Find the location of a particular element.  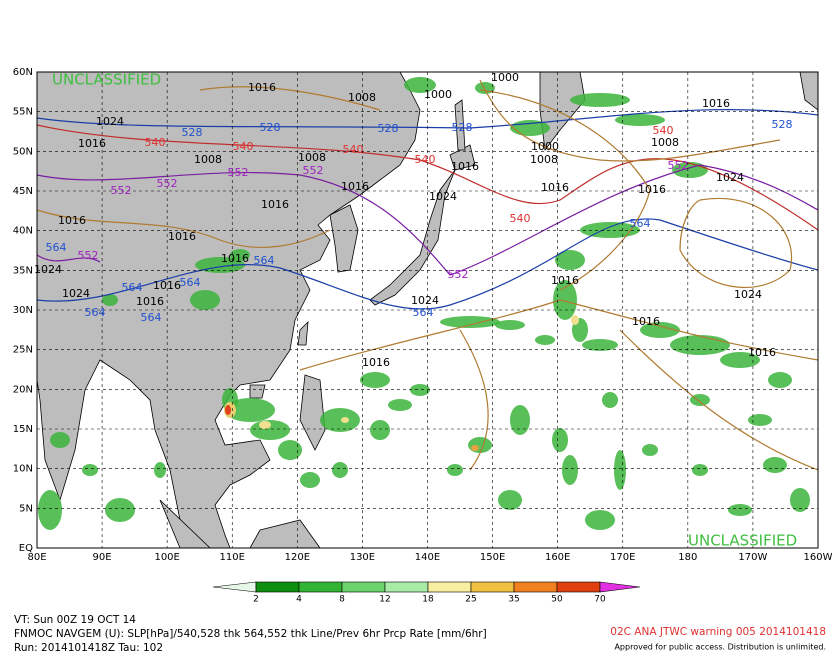

lon-label: 170E is located at coordinates (622, 557).